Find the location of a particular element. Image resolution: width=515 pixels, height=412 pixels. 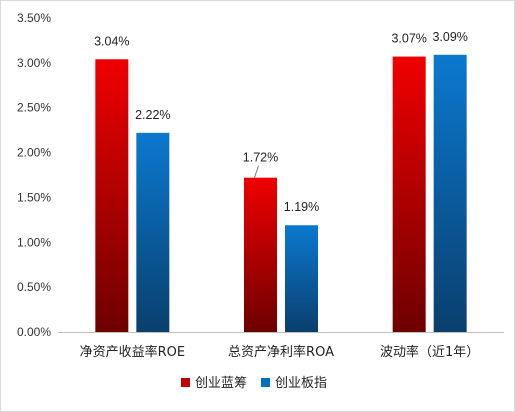

y-tick-label: 1.00% is located at coordinates (34, 242).